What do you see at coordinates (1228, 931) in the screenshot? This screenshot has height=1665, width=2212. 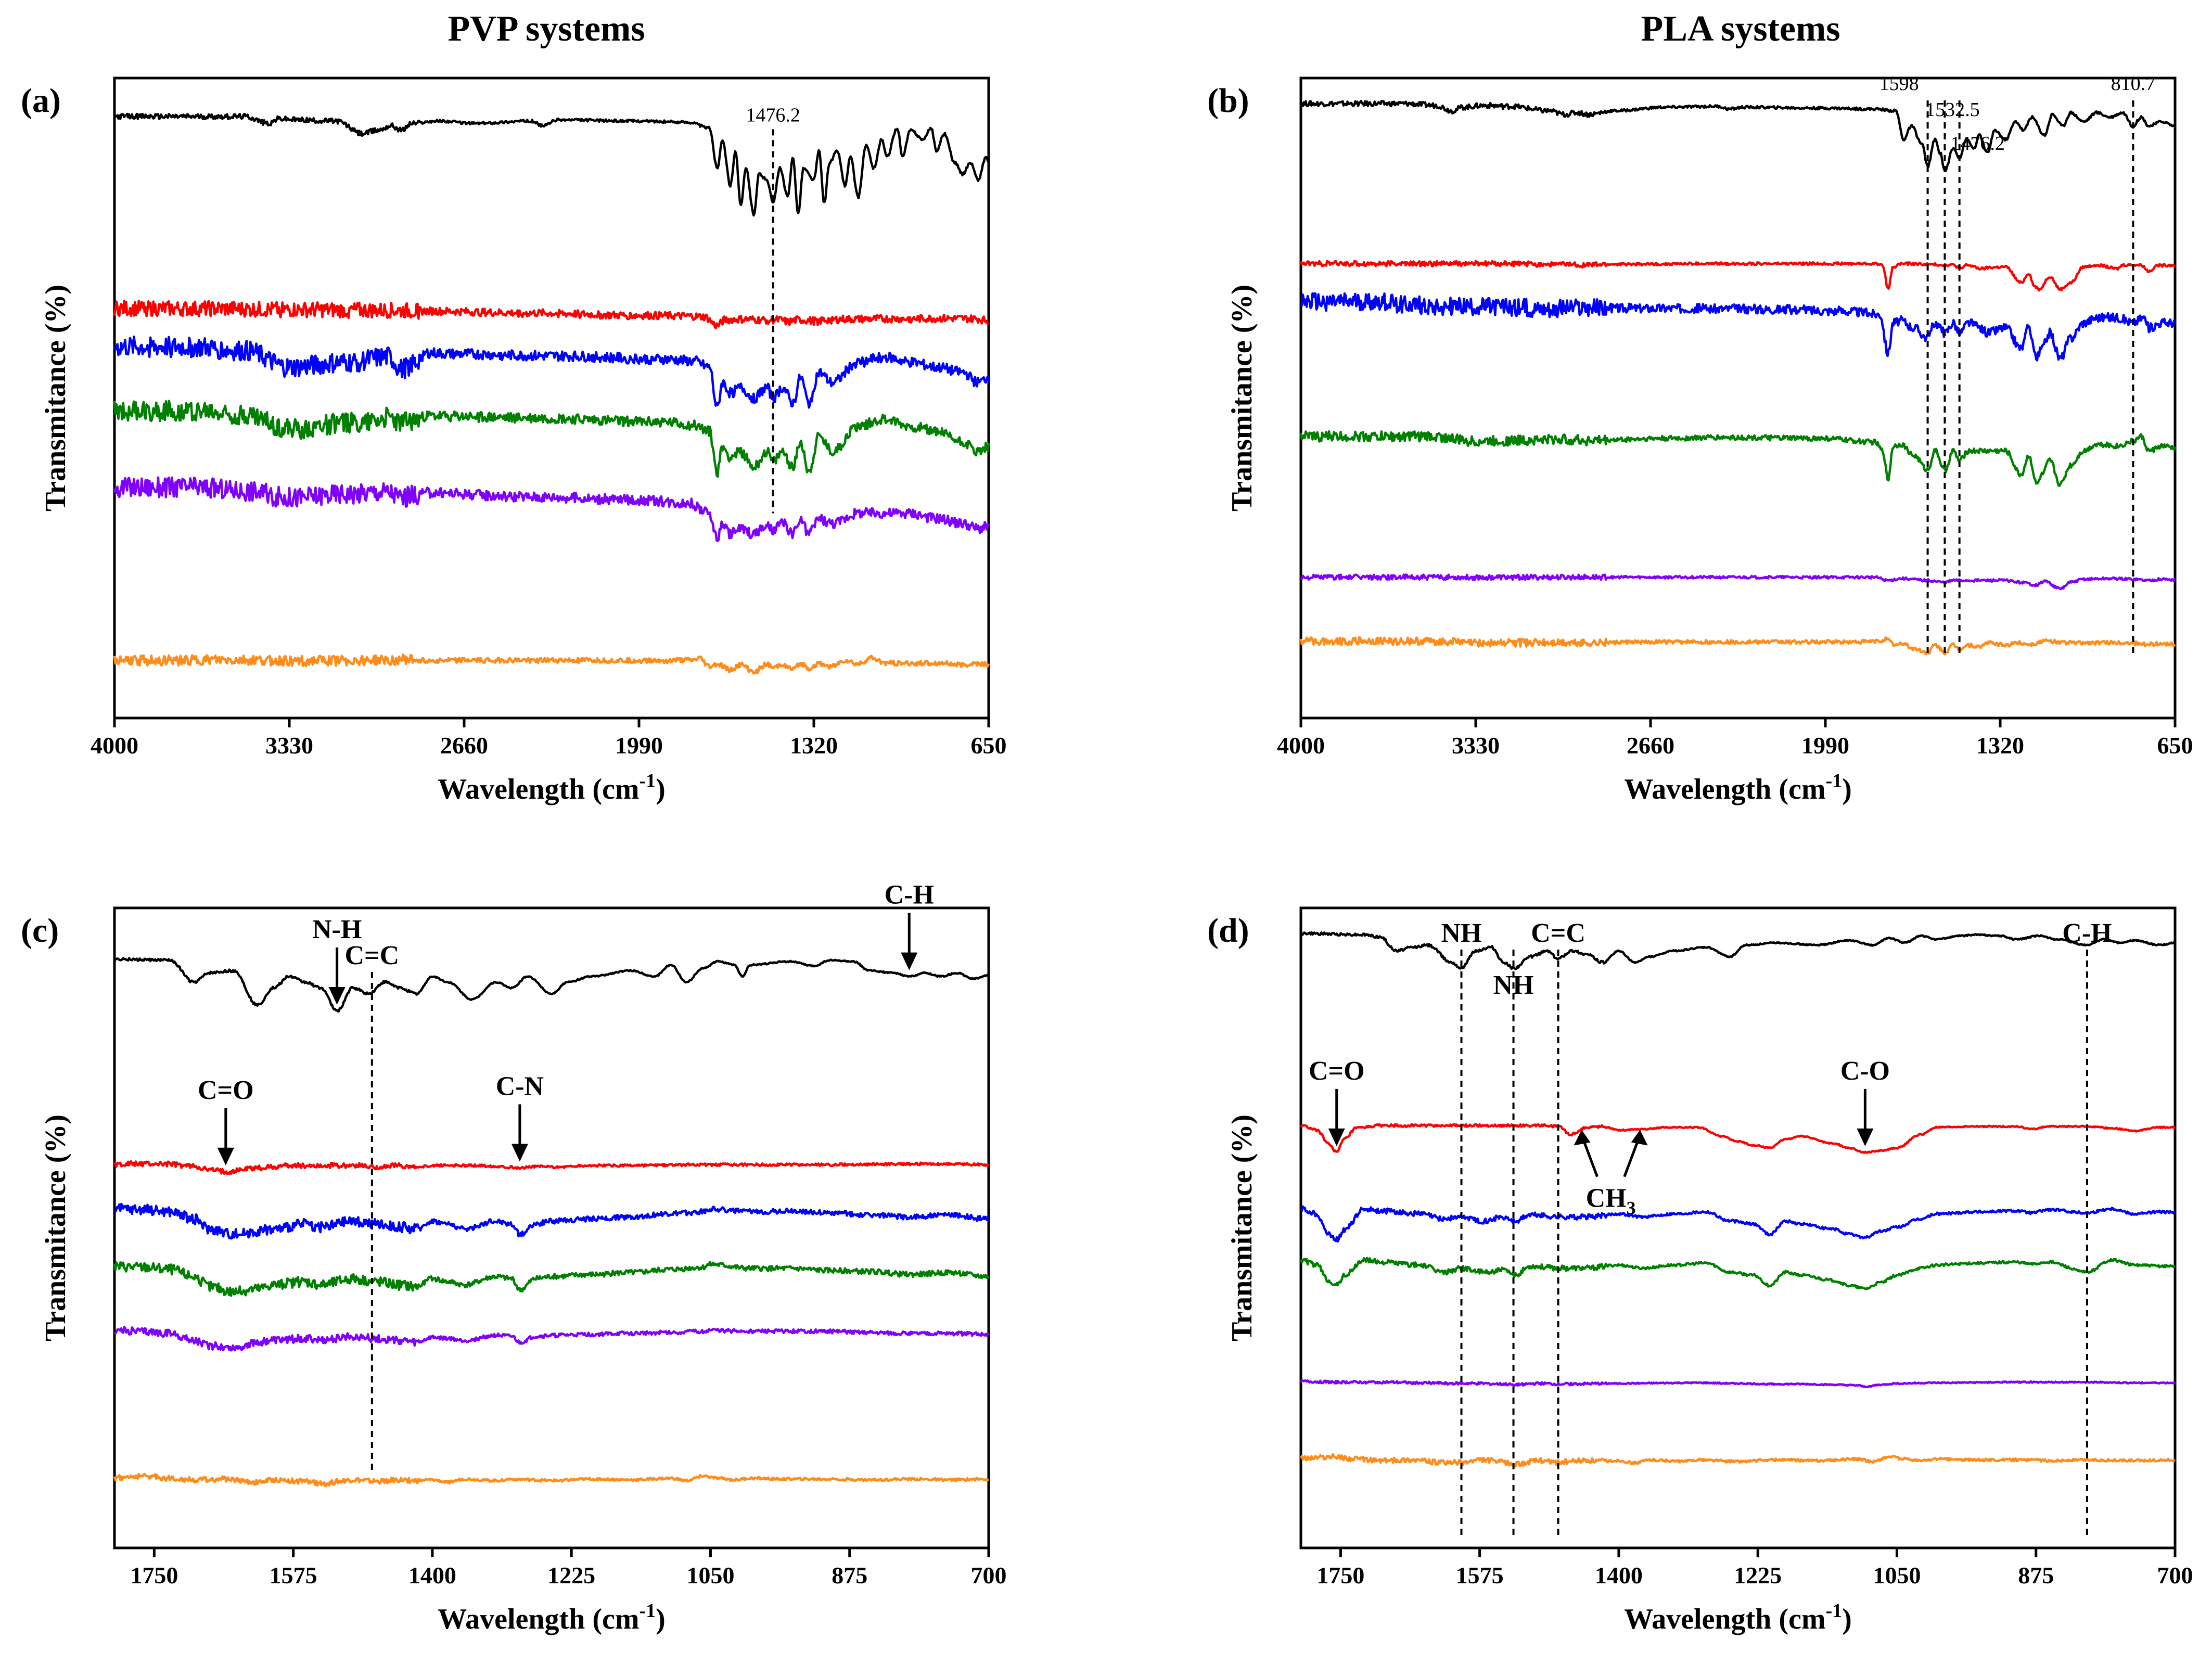 I see `panel-label: (d)` at bounding box center [1228, 931].